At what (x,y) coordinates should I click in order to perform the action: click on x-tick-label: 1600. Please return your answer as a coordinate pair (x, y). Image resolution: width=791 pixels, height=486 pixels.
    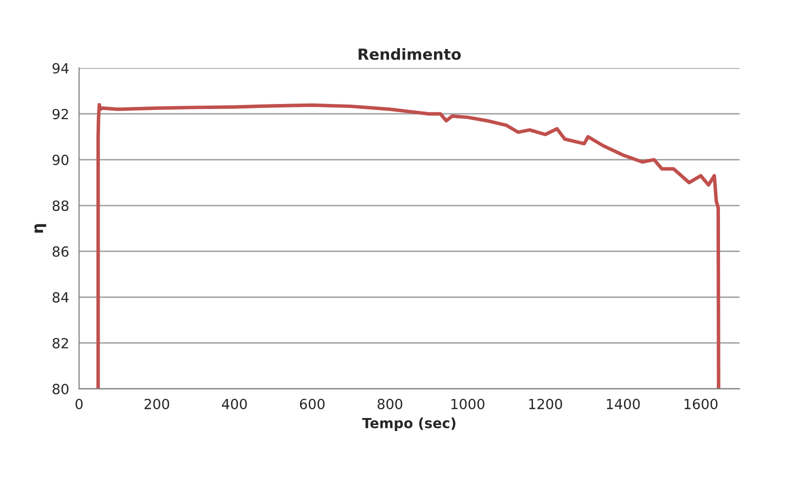
    Looking at the image, I should click on (701, 404).